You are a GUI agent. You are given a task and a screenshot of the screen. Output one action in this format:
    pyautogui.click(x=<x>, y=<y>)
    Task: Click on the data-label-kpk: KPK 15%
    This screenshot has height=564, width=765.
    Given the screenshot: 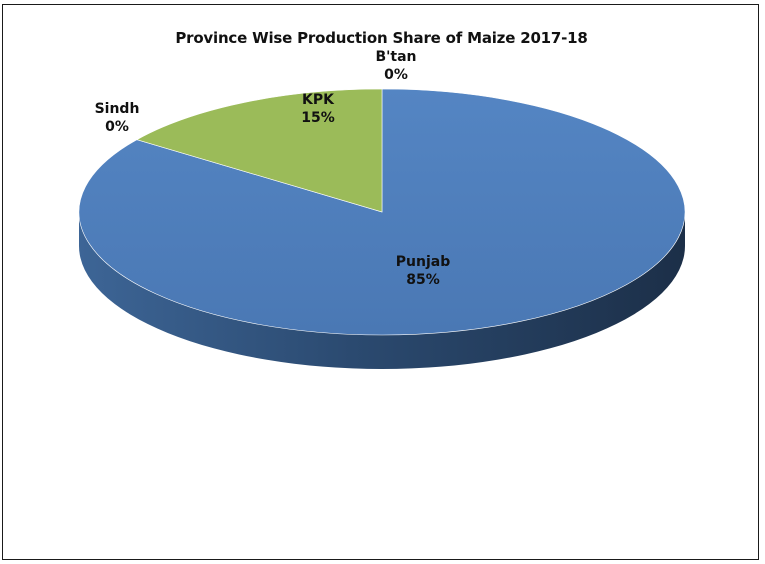 What is the action you would take?
    pyautogui.click(x=318, y=109)
    